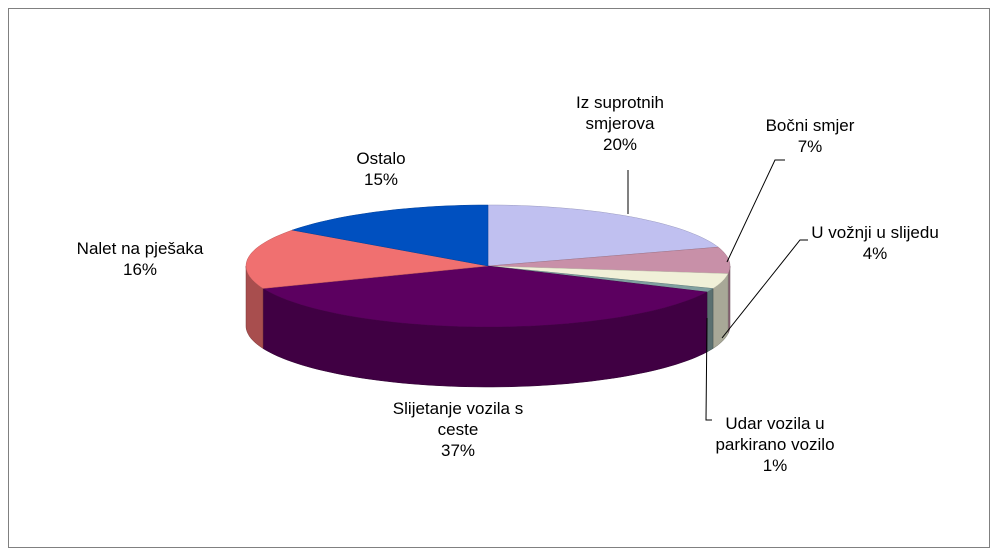 This screenshot has width=999, height=557. What do you see at coordinates (717, 290) in the screenshot?
I see `leader-lines` at bounding box center [717, 290].